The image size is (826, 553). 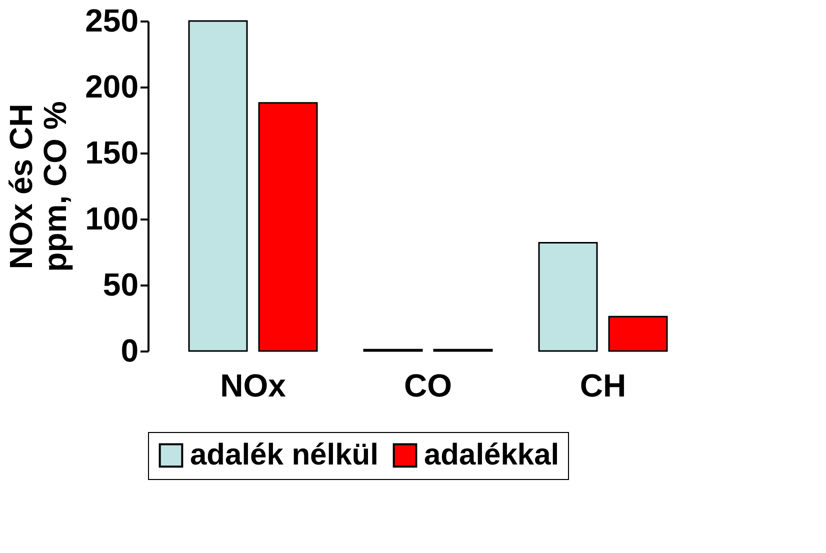 I want to click on x-tick-label: CH, so click(x=603, y=386).